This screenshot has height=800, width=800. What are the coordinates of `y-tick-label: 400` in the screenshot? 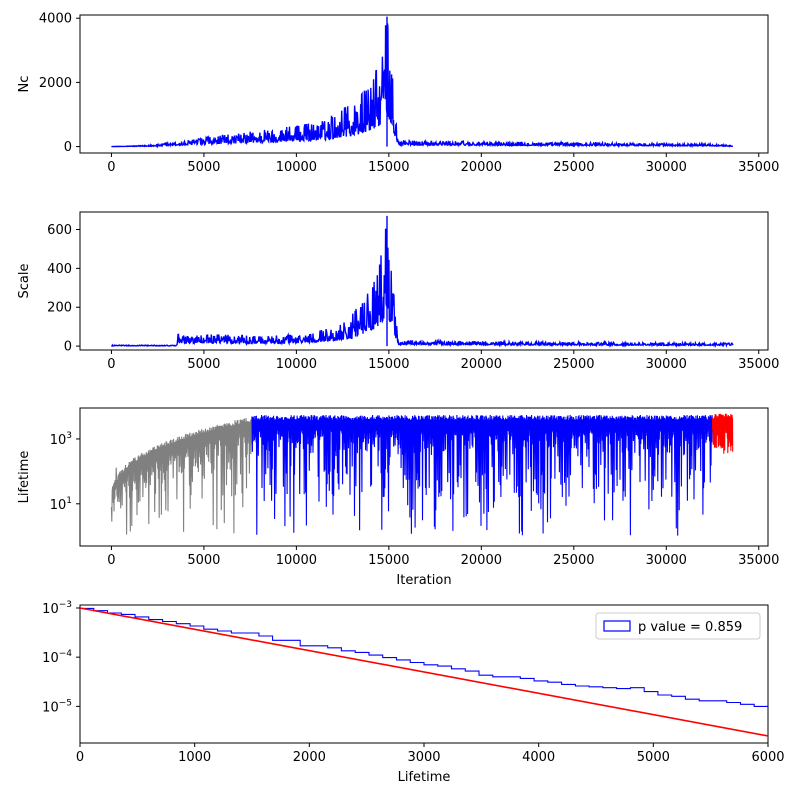 It's located at (59, 269).